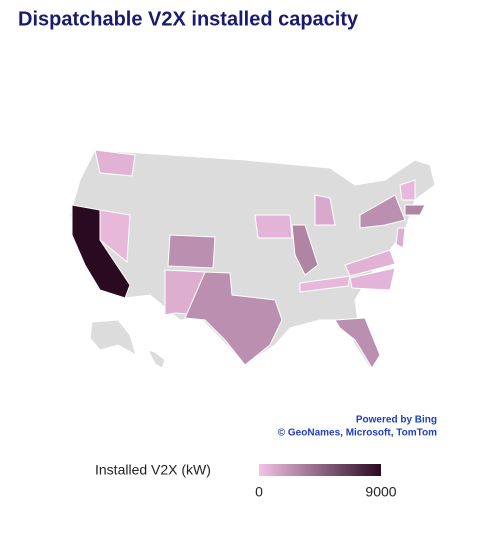 The image size is (487, 540). What do you see at coordinates (188, 19) in the screenshot?
I see `title: Dispatchable V2X installed capacity` at bounding box center [188, 19].